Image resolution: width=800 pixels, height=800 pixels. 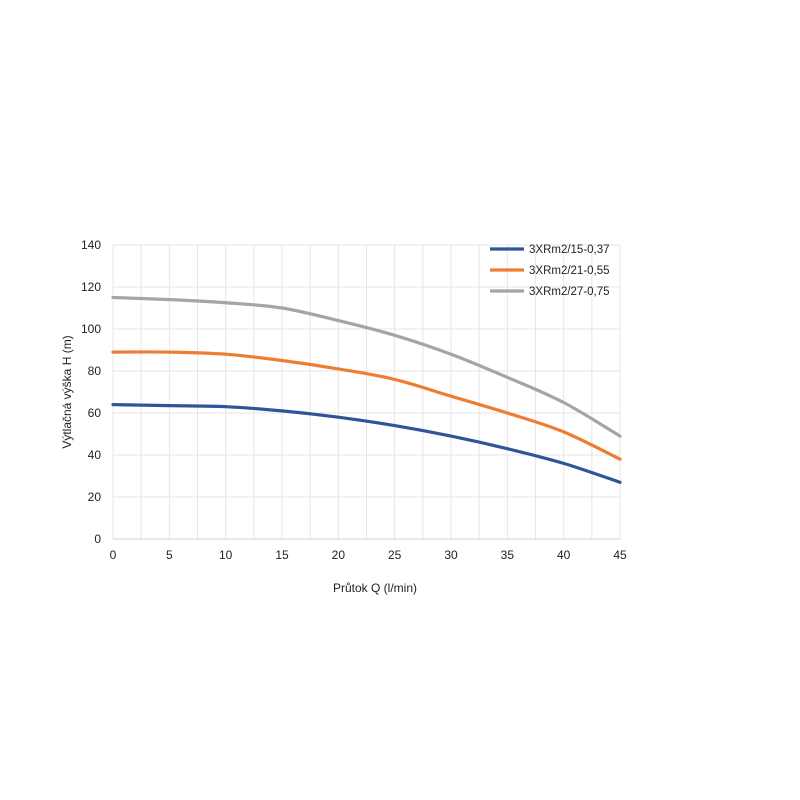 What do you see at coordinates (620, 555) in the screenshot?
I see `x-tick-label: 45` at bounding box center [620, 555].